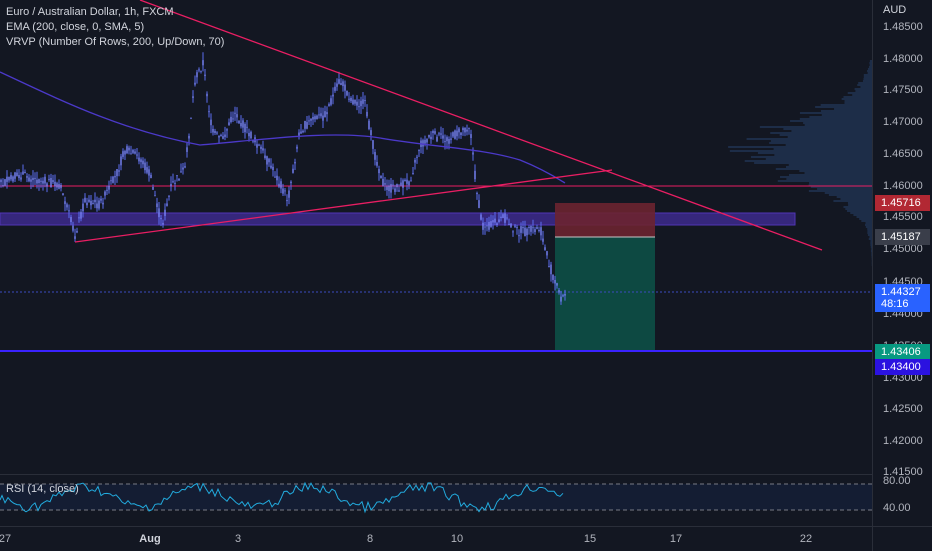 The image size is (932, 551). Describe the element at coordinates (902, 237) in the screenshot. I see `entry-price-tag: 1.45187` at that location.